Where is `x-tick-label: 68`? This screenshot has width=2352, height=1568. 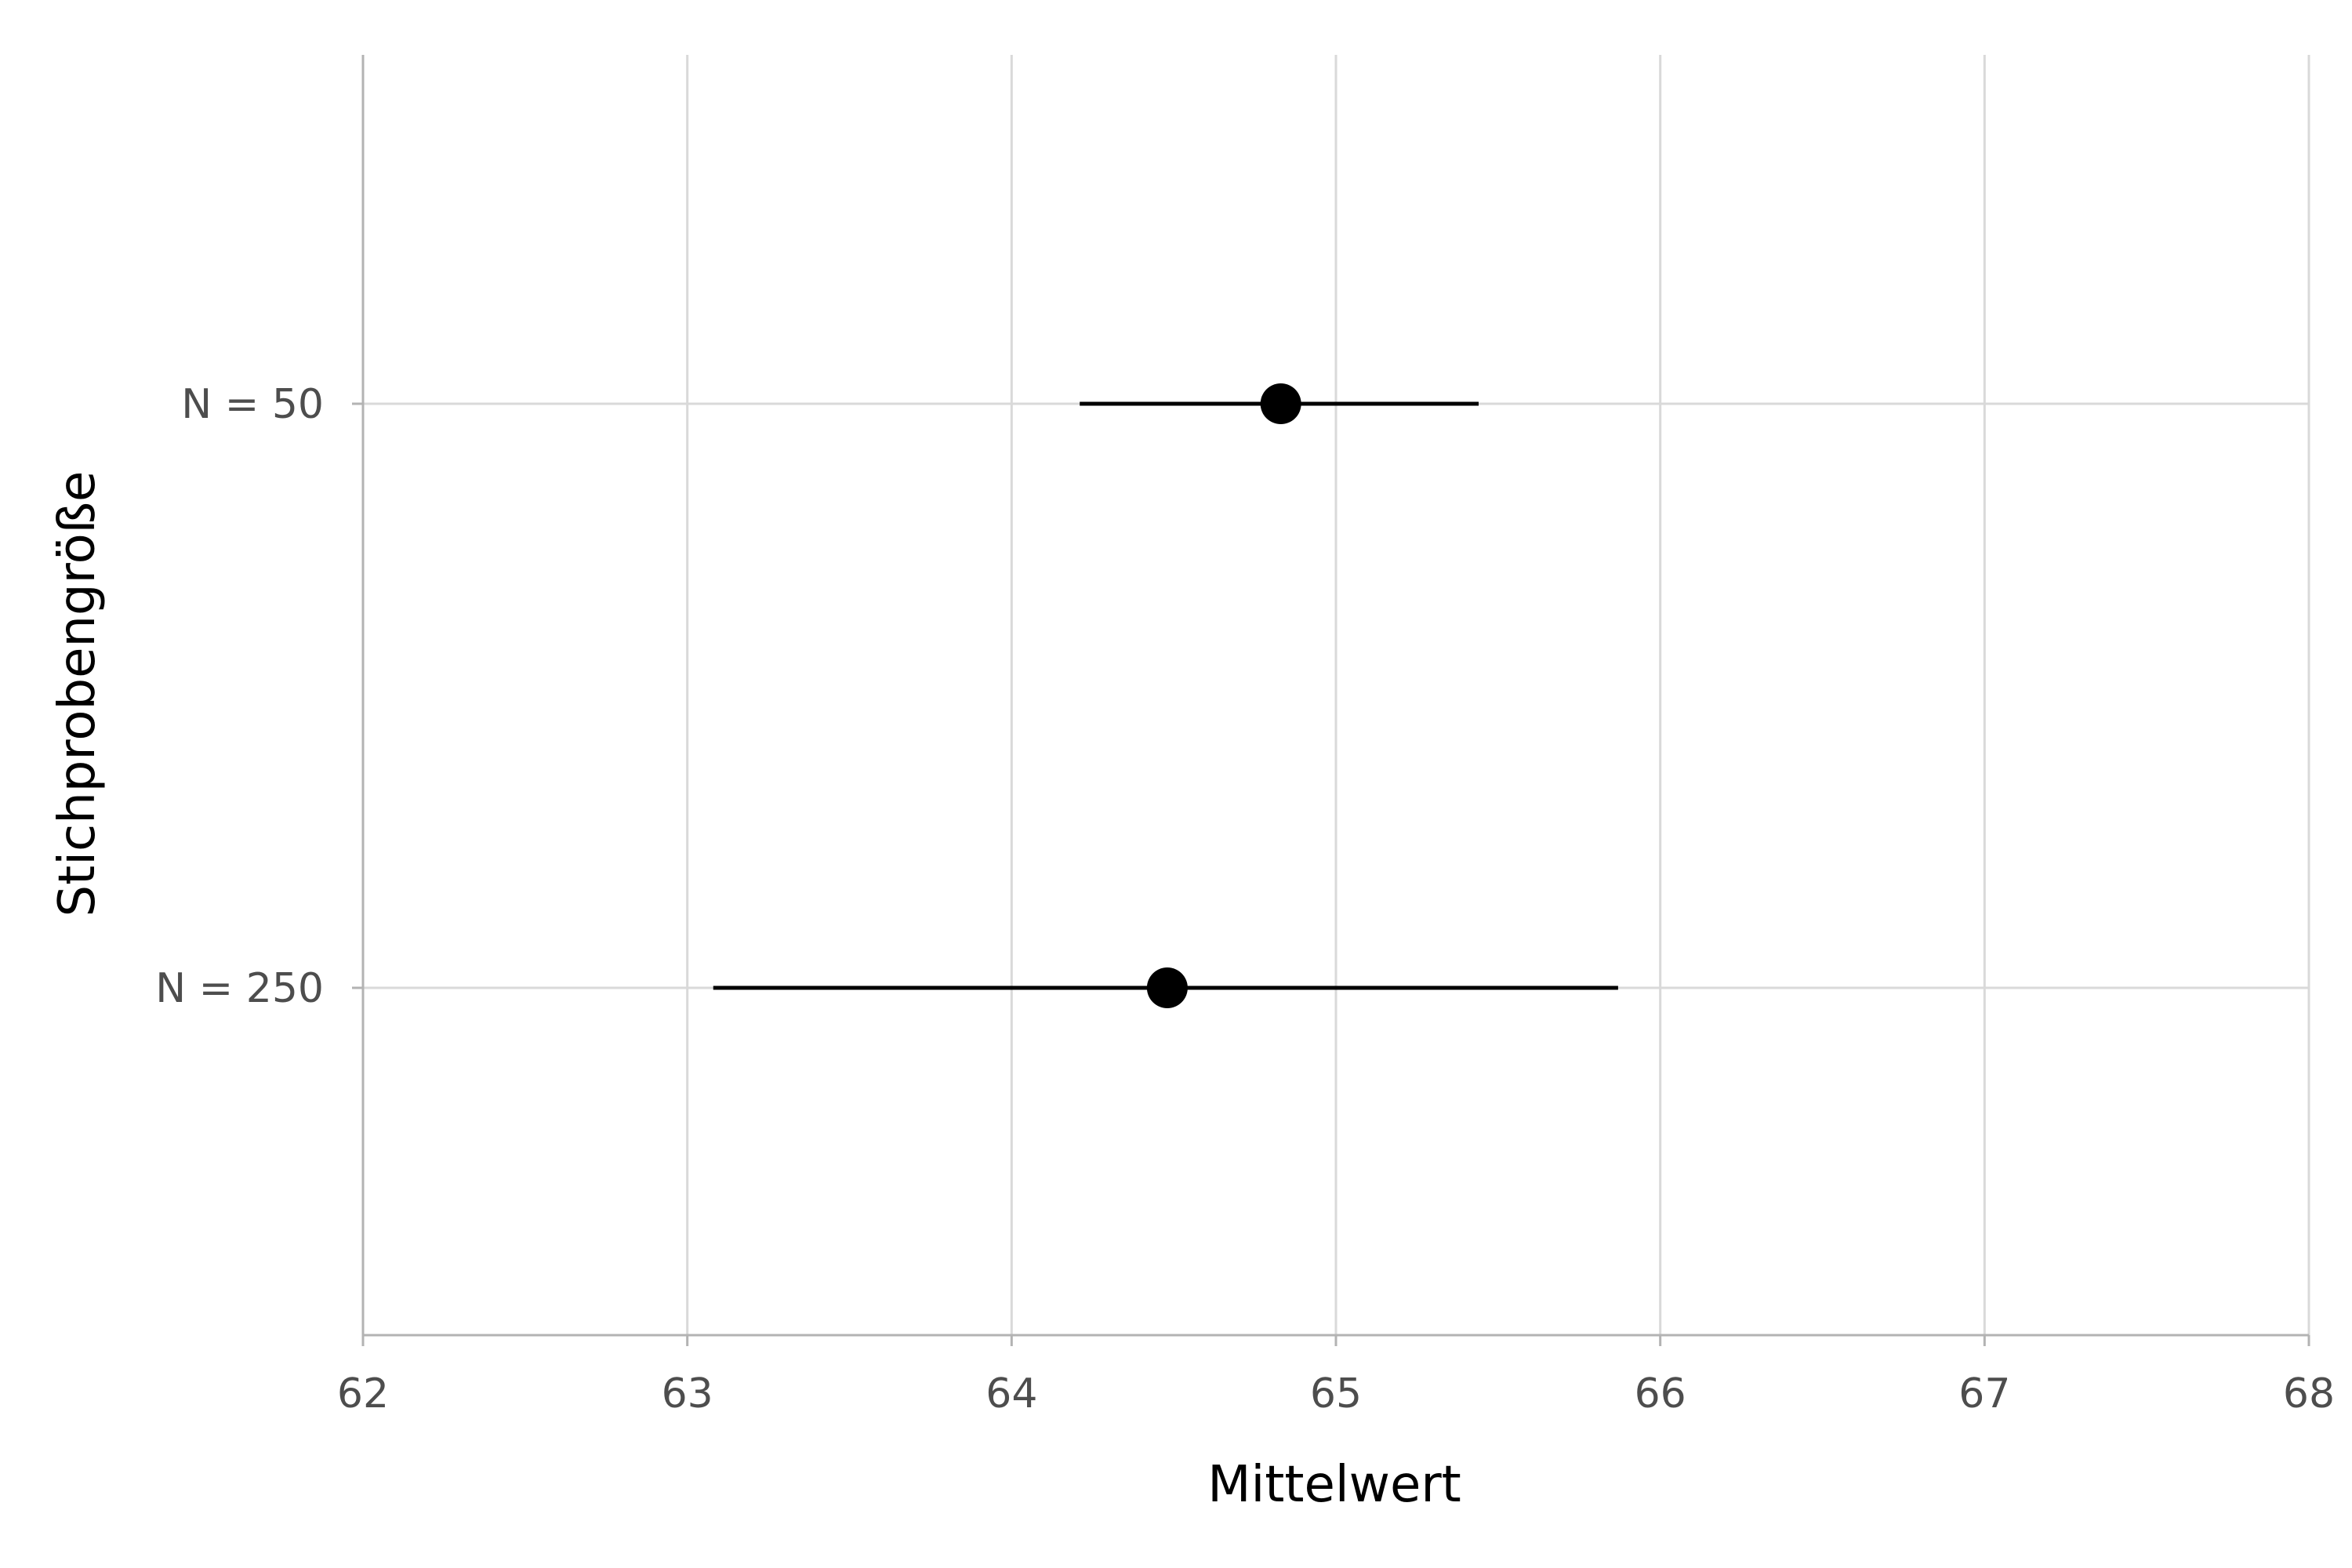 x-tick-label: 68 is located at coordinates (2309, 1393).